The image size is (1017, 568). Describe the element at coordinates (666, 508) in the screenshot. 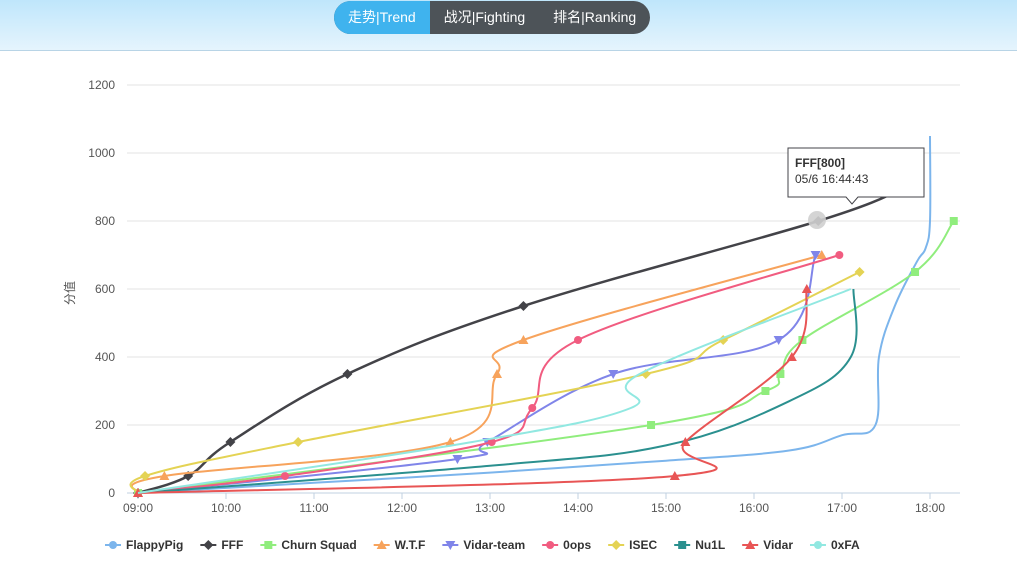

I see `x-tick-label: 15:00` at that location.